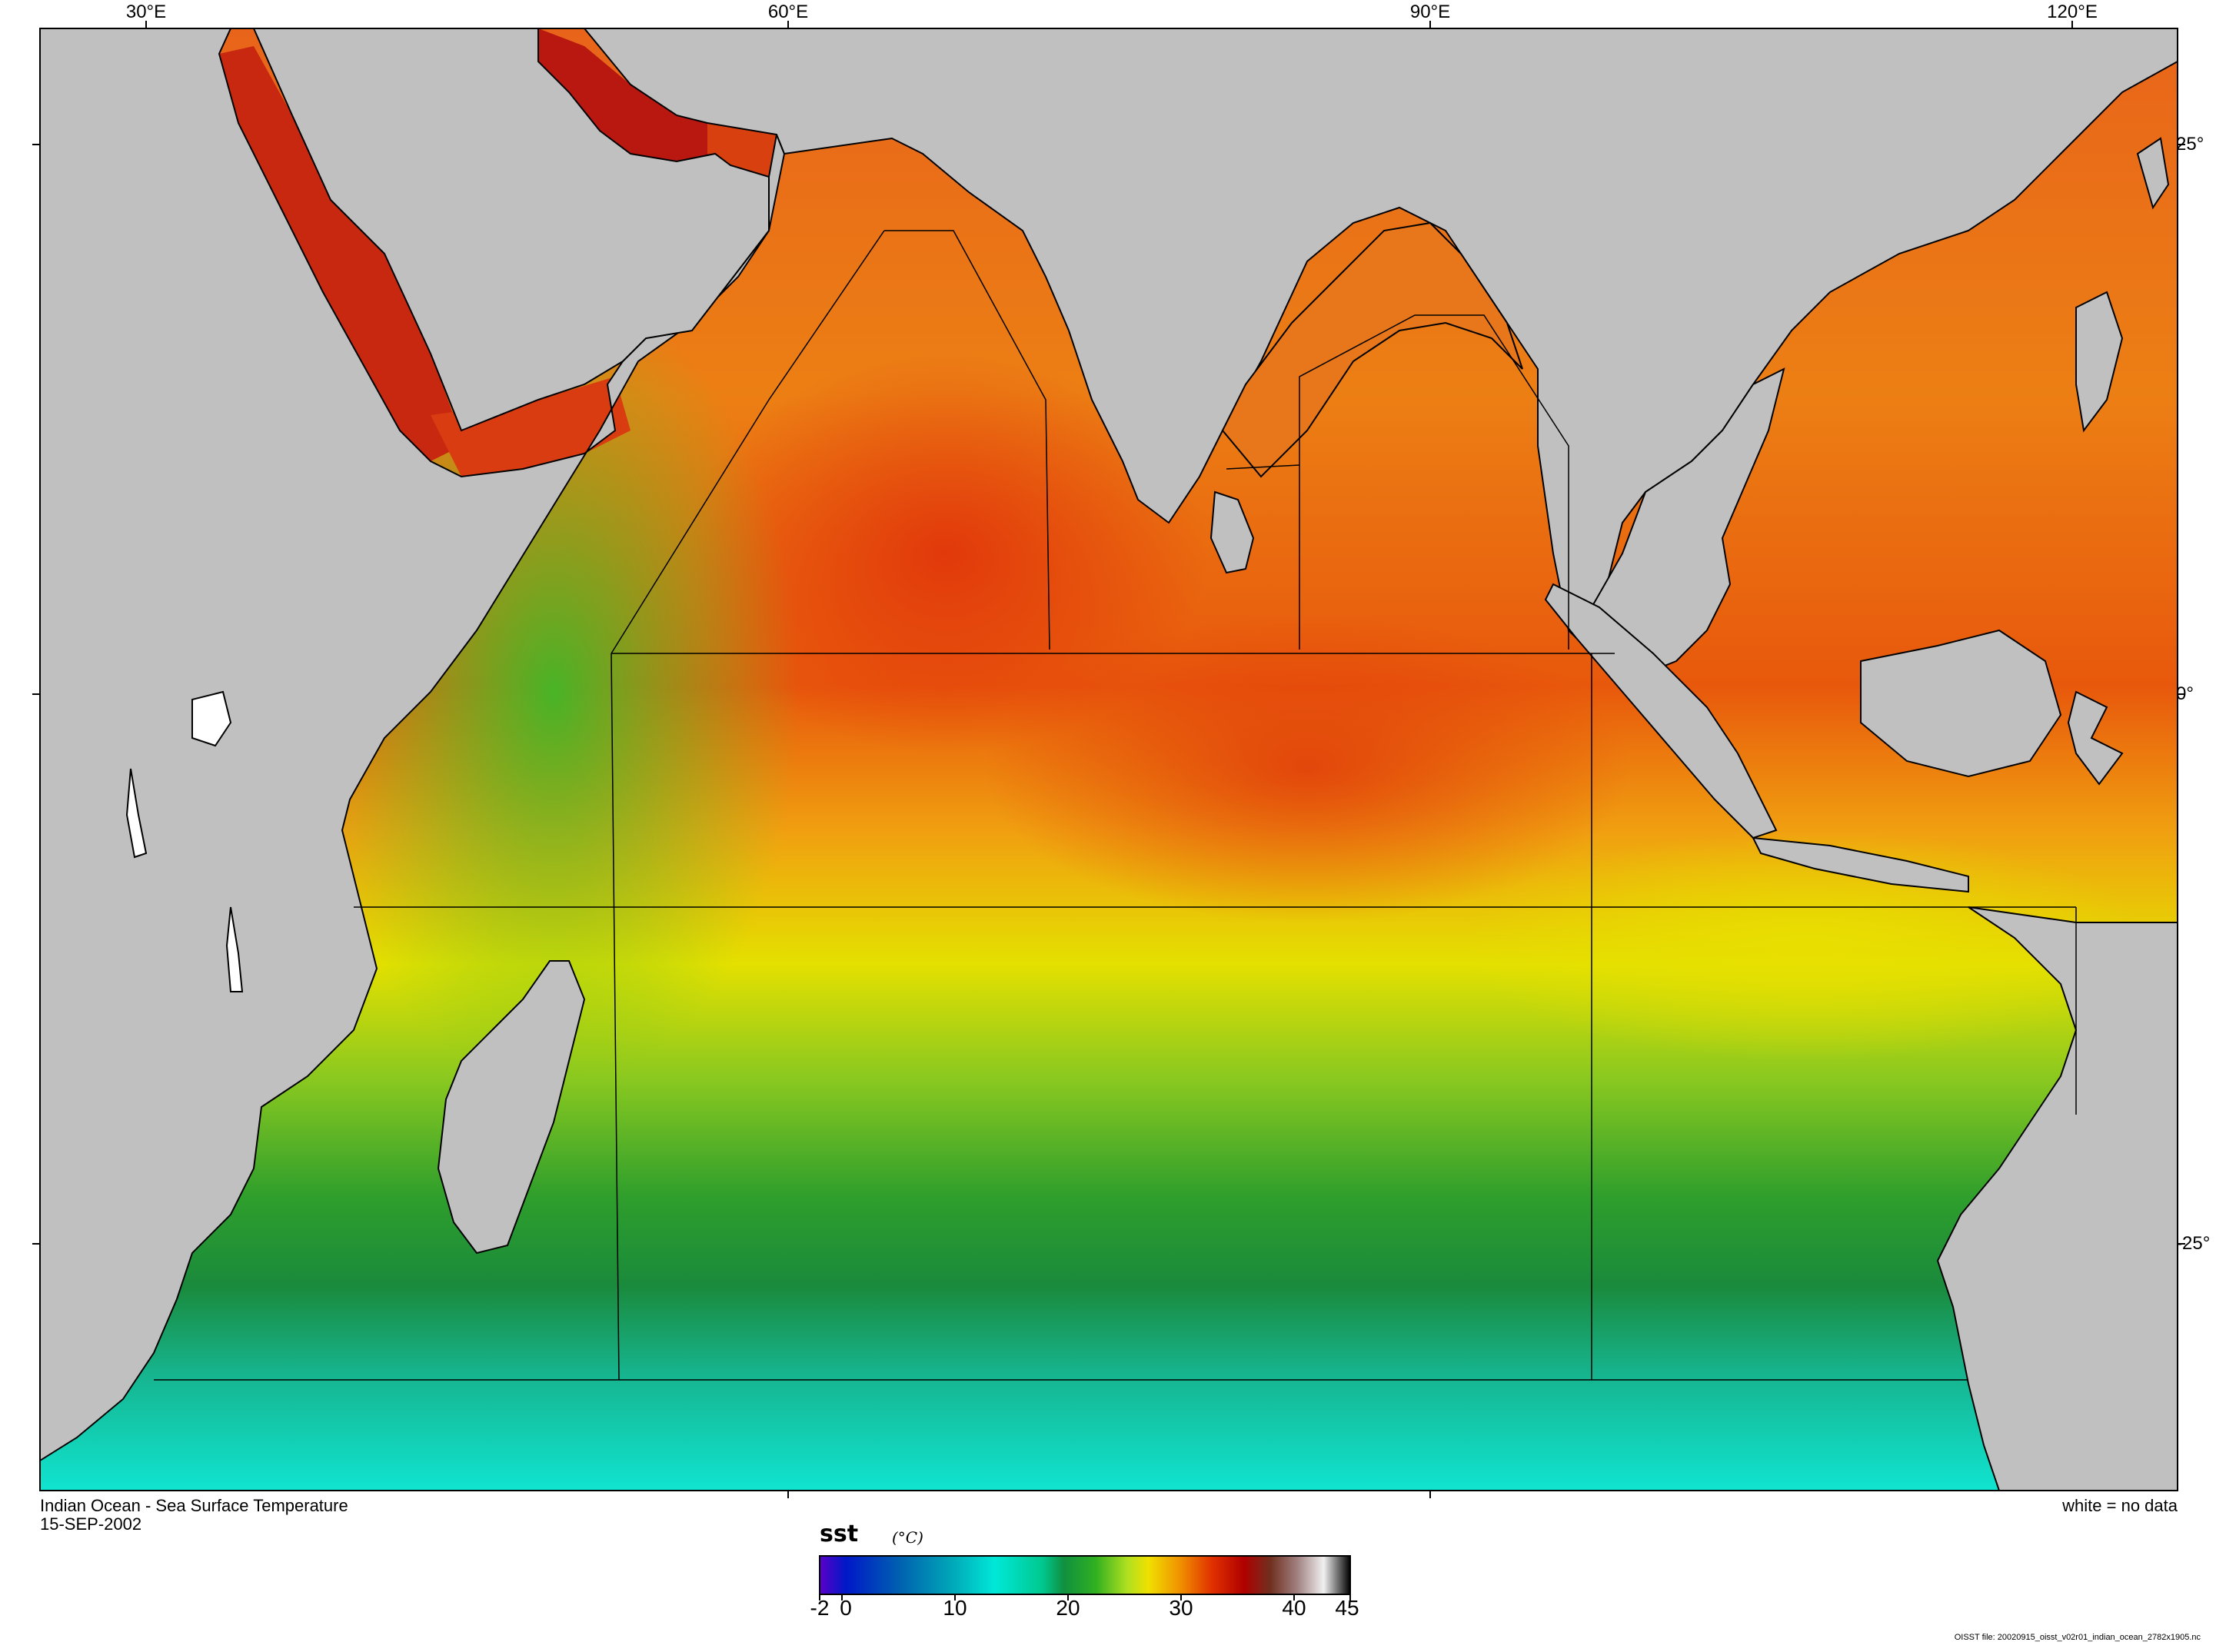 The image size is (2216, 1652). What do you see at coordinates (1181, 1608) in the screenshot?
I see `colorbar-tick-label: 30` at bounding box center [1181, 1608].